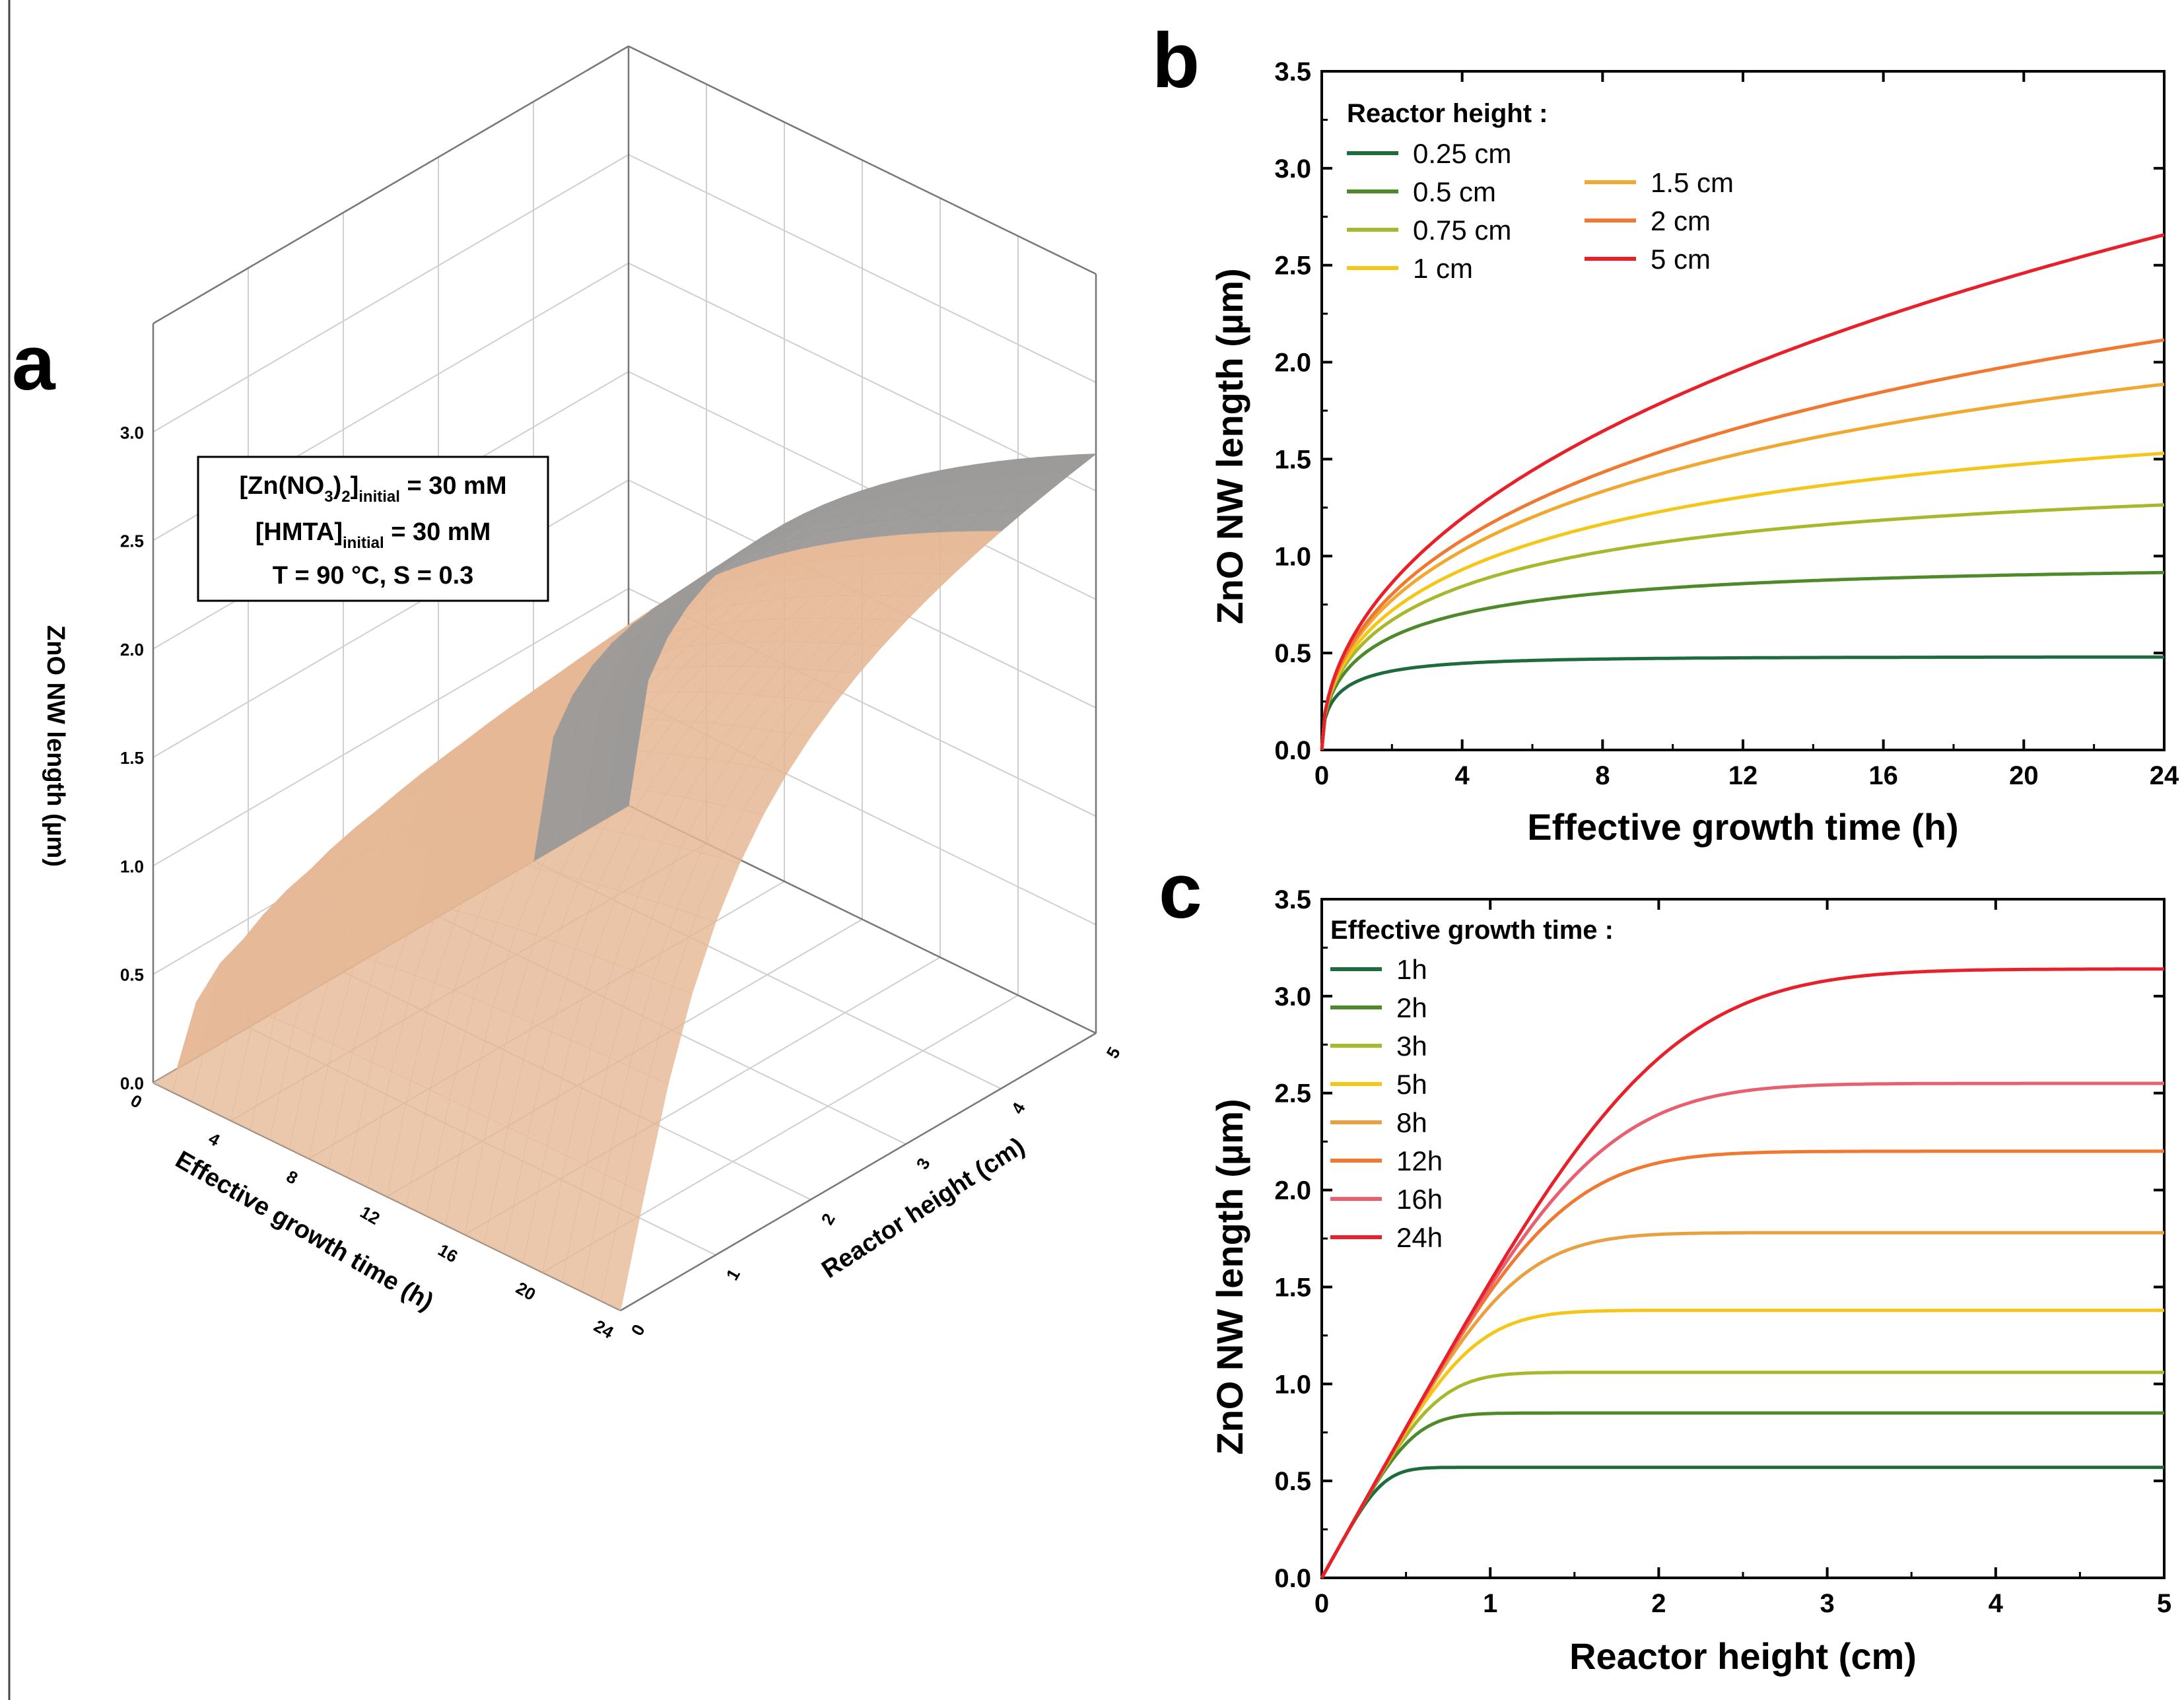 Image resolution: width=2184 pixels, height=1700 pixels. I want to click on x-tick-label: 3, so click(1827, 1603).